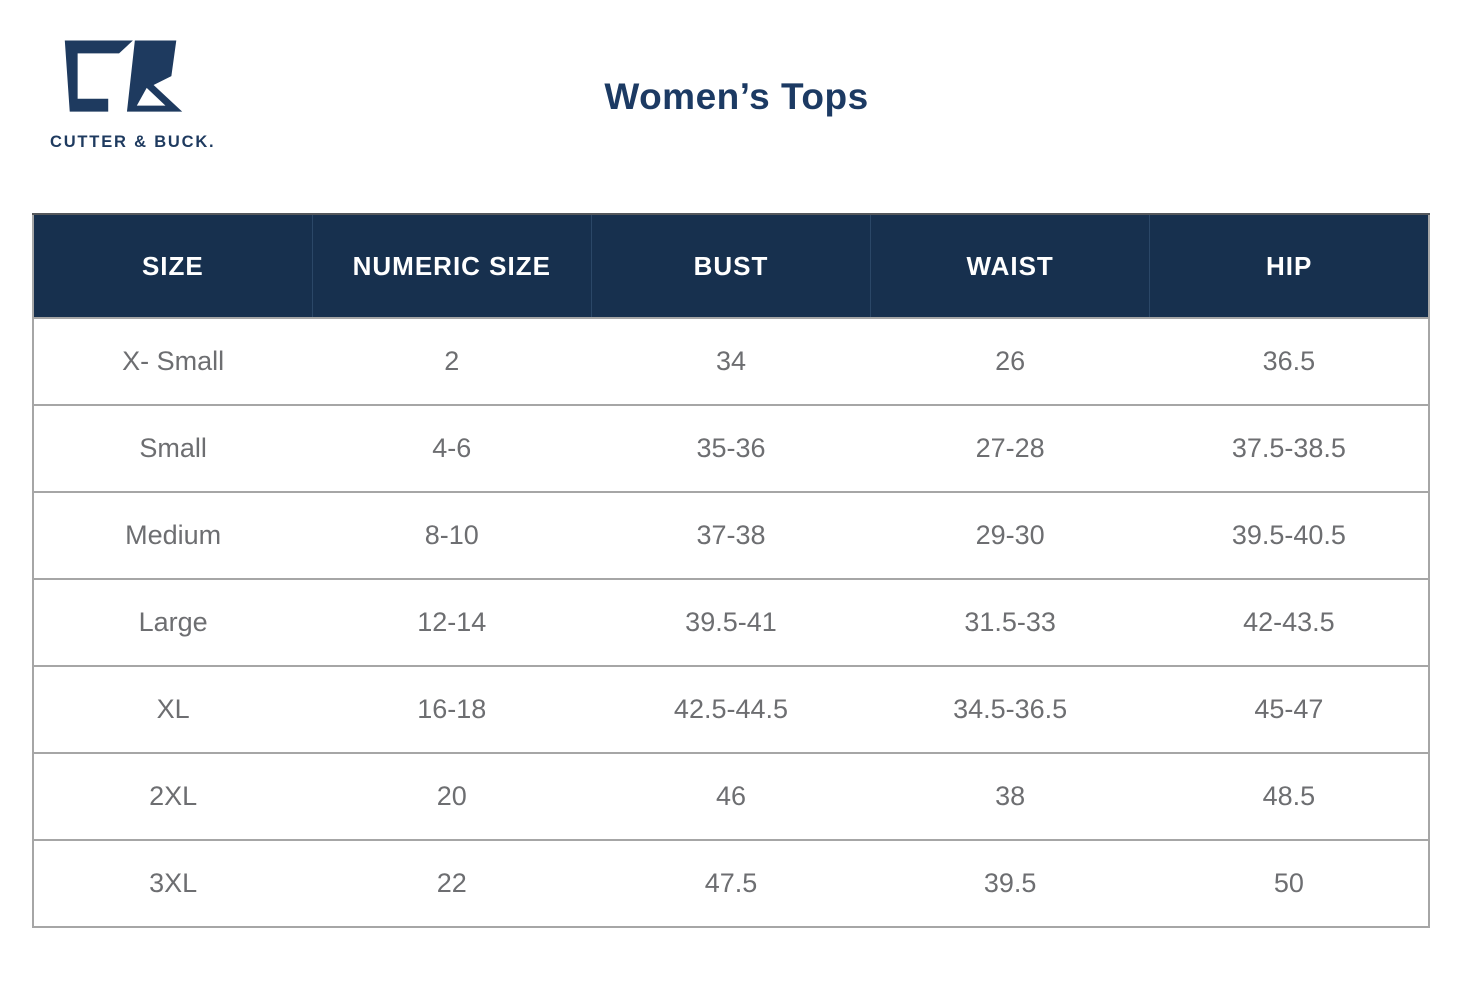 Image resolution: width=1473 pixels, height=992 pixels. Describe the element at coordinates (736, 96) in the screenshot. I see `page-title: Women’s Tops` at that location.